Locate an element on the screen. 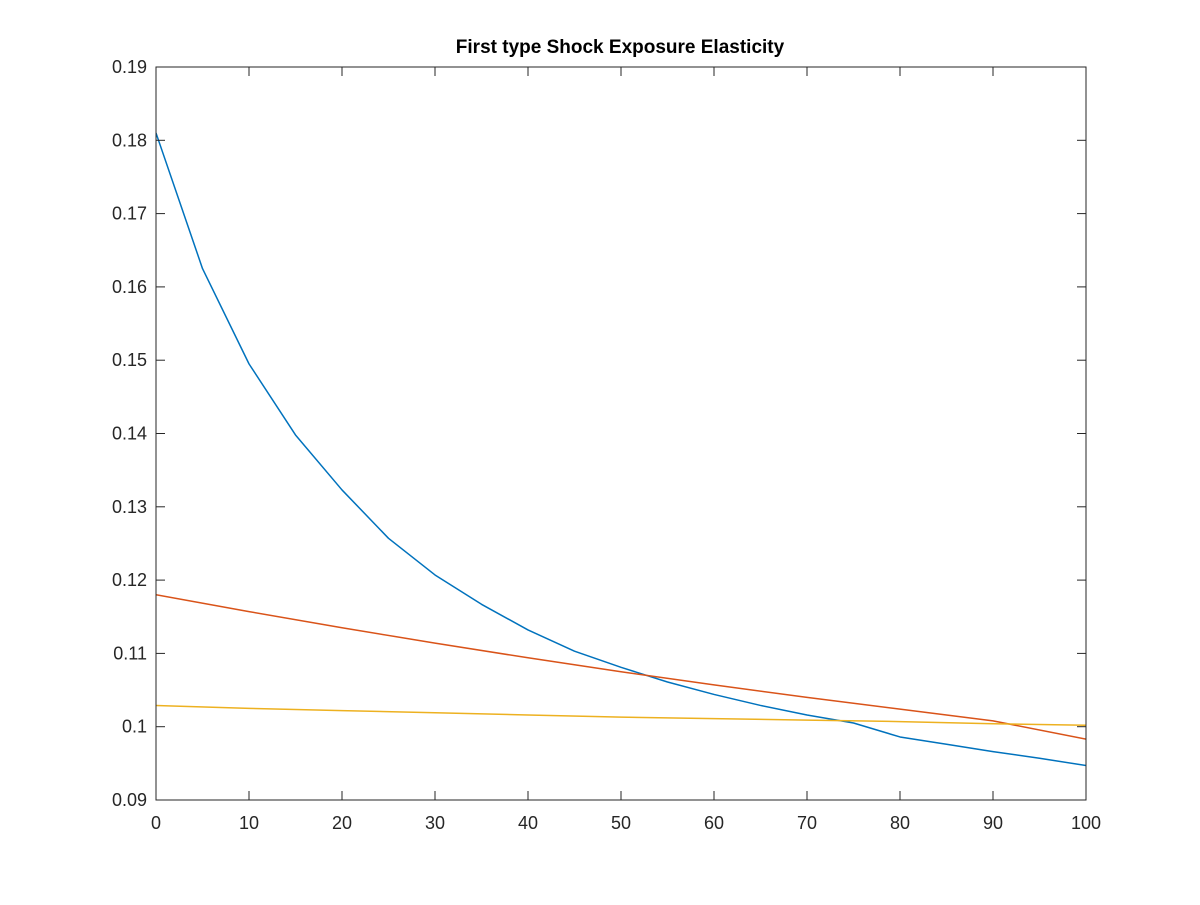  chart-title: First type Shock Exposure Elasticity is located at coordinates (620, 47).